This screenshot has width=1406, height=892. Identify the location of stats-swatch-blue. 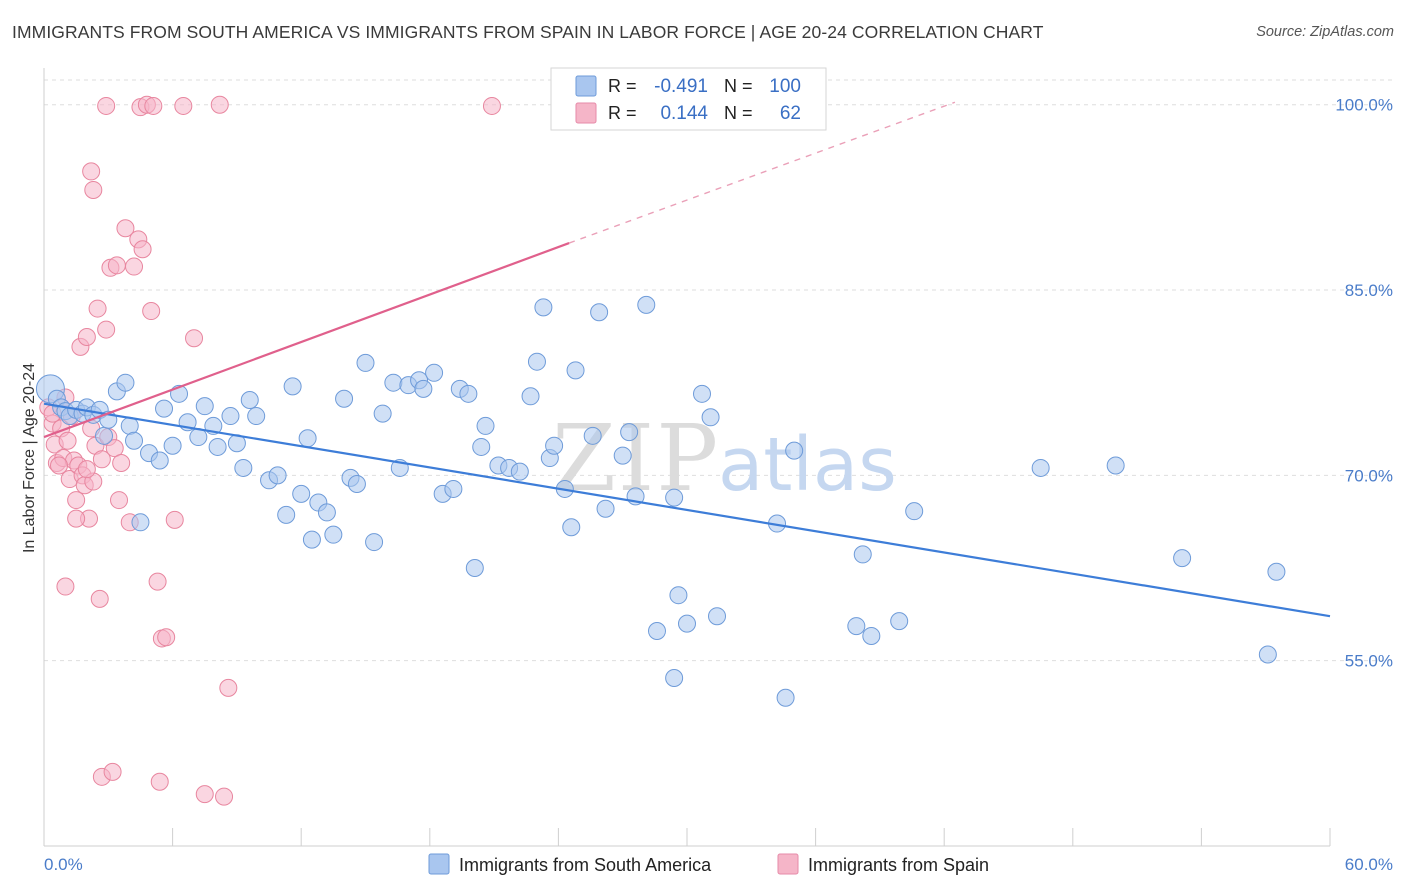
(586, 86).